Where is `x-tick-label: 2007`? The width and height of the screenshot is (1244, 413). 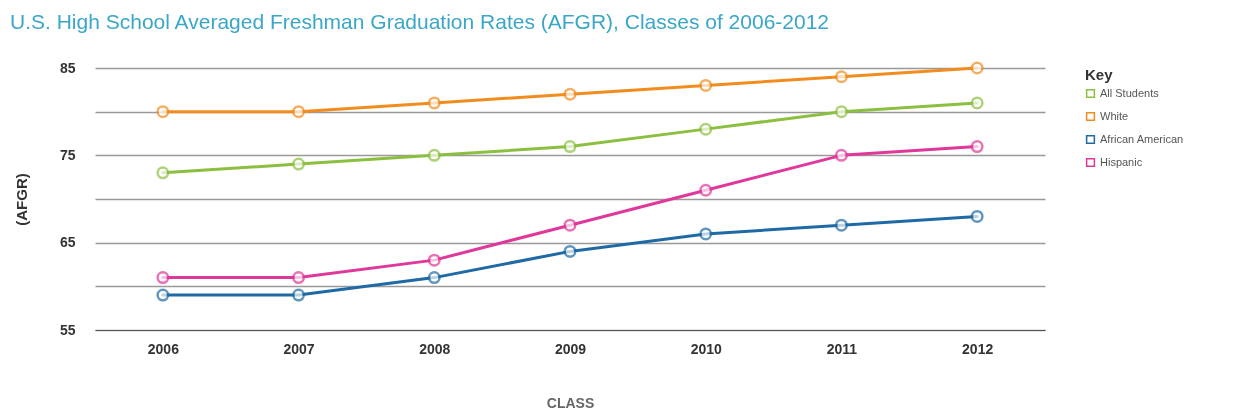
x-tick-label: 2007 is located at coordinates (299, 348).